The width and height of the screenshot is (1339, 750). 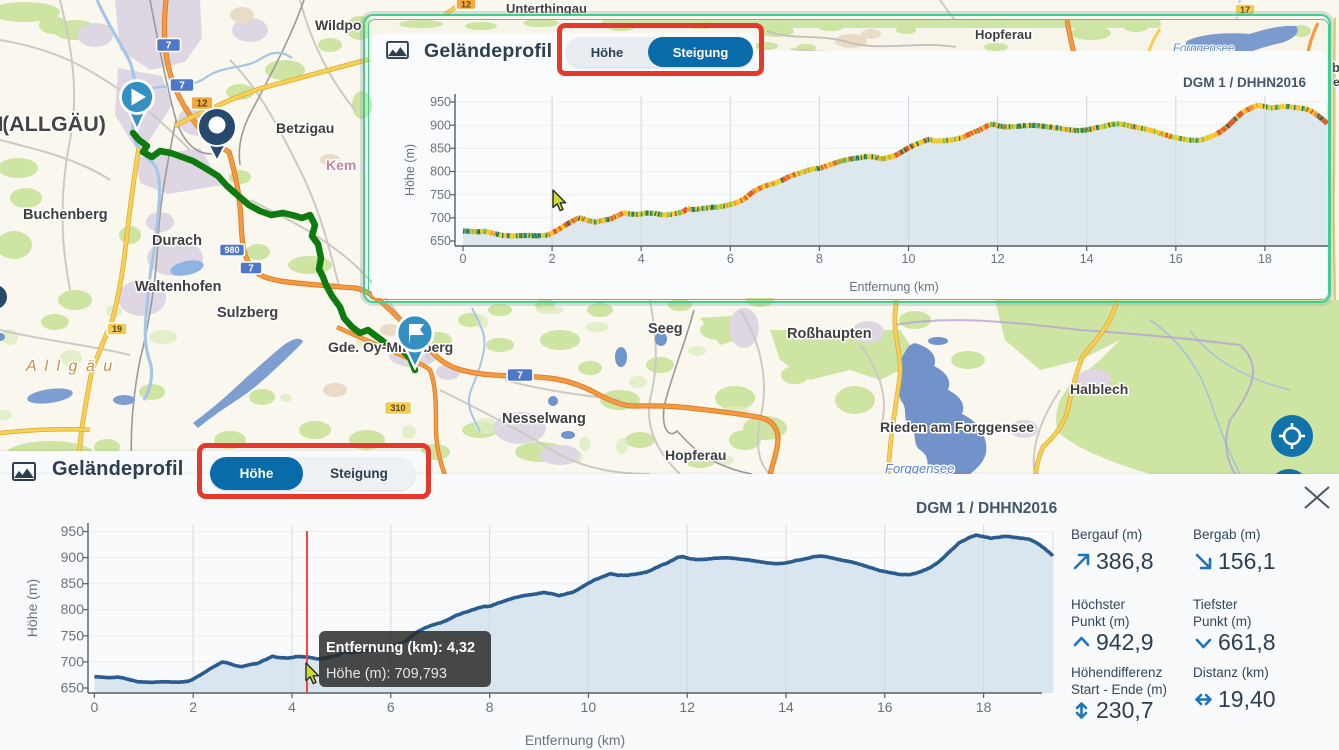 What do you see at coordinates (546, 8) in the screenshot?
I see `svg-text: Unterthingau` at bounding box center [546, 8].